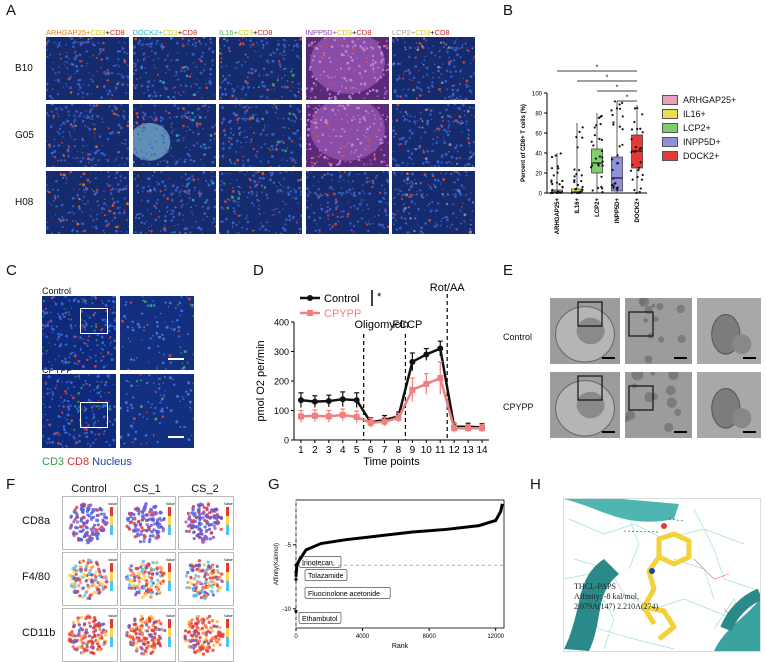 The width and height of the screenshot is (766, 662). Describe the element at coordinates (87, 462) in the screenshot. I see `panel-c-caption: CD3 CD8 Nucleus` at that location.